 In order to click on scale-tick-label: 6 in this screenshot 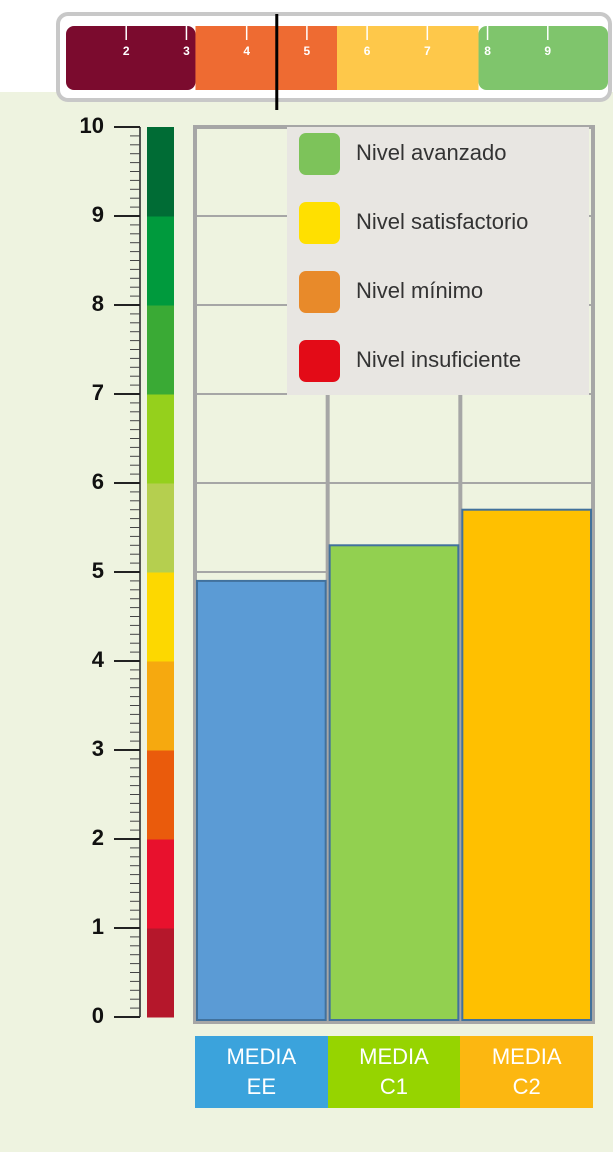, I will do `click(367, 51)`.